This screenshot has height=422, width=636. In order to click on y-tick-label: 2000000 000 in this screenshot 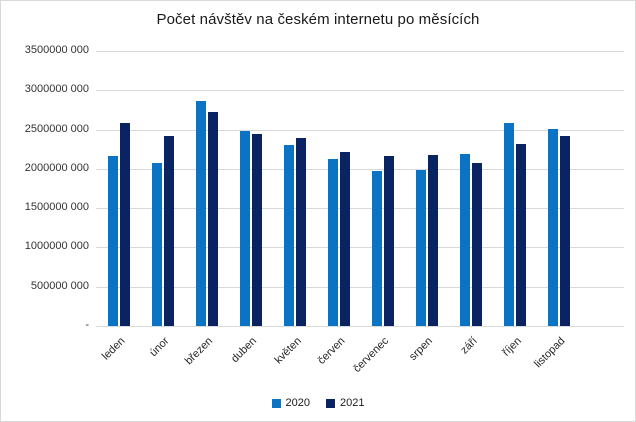, I will do `click(56, 167)`.